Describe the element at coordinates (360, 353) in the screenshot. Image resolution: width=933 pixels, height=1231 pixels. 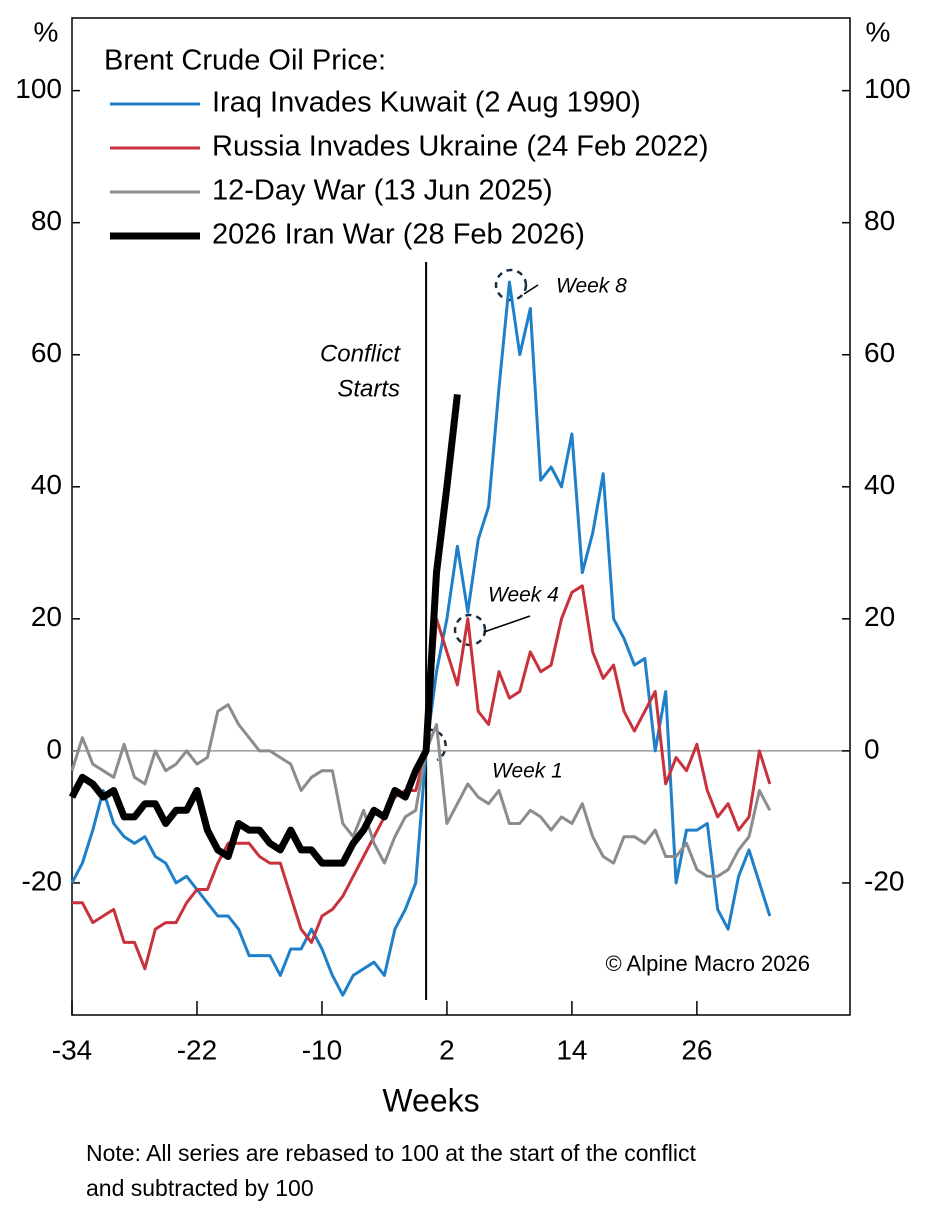
I see `conflict-label: Conflict` at that location.